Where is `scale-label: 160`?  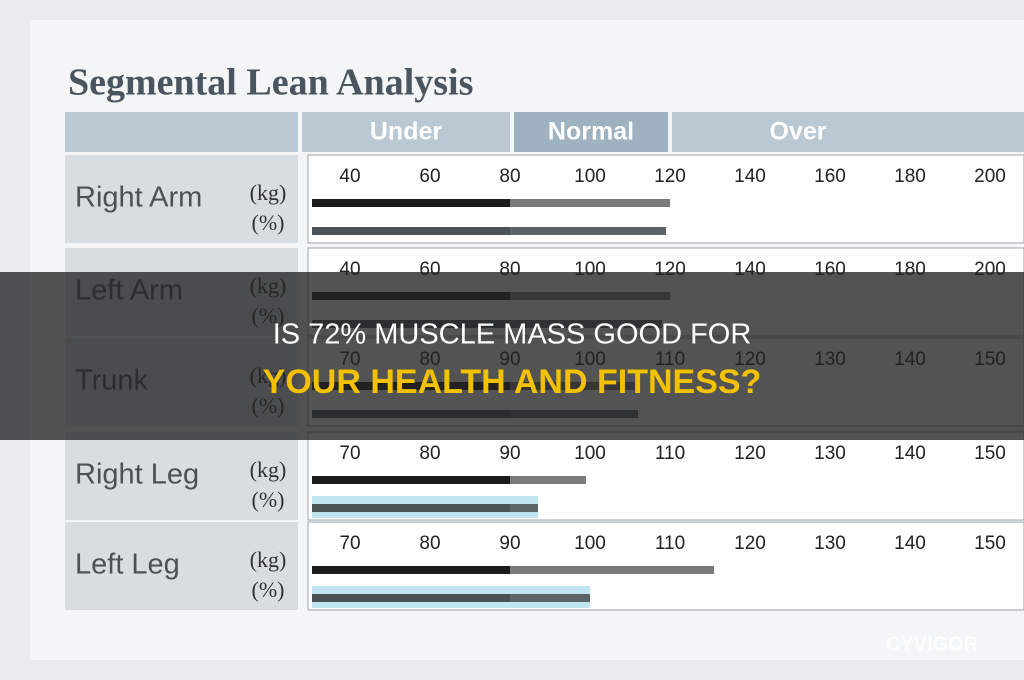 scale-label: 160 is located at coordinates (830, 176).